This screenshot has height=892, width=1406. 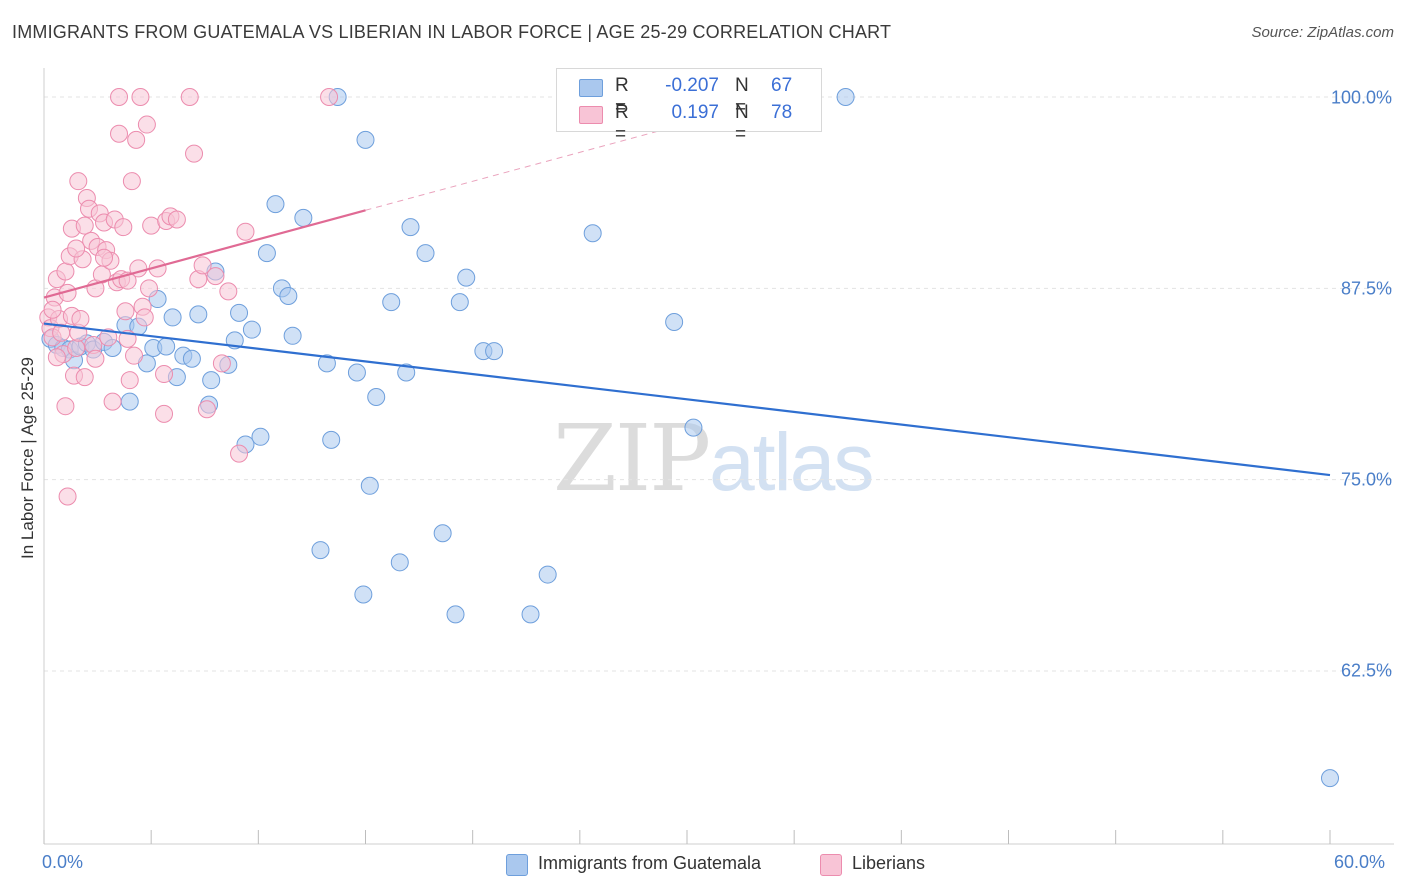 I want to click on y-axis-label: In Labor Force | Age 25-29, so click(x=27, y=458).